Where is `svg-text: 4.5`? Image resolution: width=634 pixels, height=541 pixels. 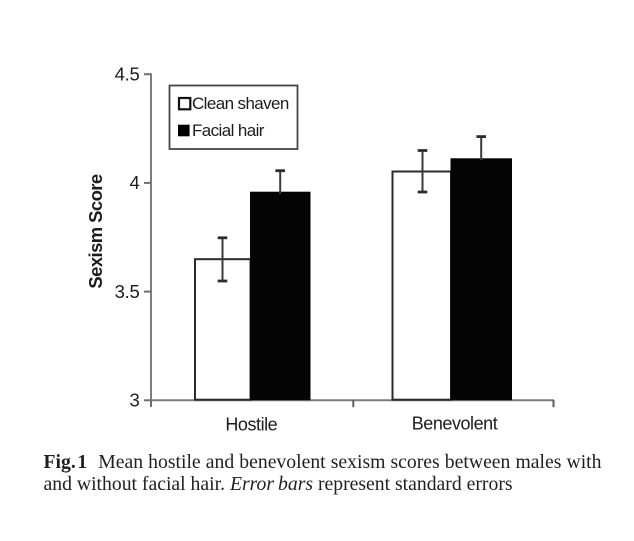 svg-text: 4.5 is located at coordinates (127, 73).